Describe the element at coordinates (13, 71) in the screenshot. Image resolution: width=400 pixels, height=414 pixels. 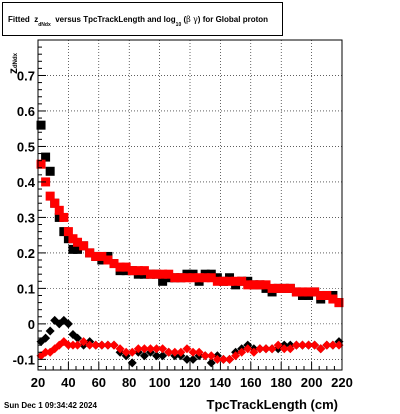
I see `y-axis-label-z: z` at that location.